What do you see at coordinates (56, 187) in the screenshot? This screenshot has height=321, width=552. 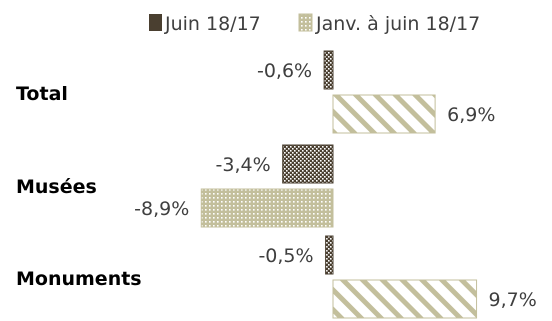 I see `category-label-musees: Musées` at bounding box center [56, 187].